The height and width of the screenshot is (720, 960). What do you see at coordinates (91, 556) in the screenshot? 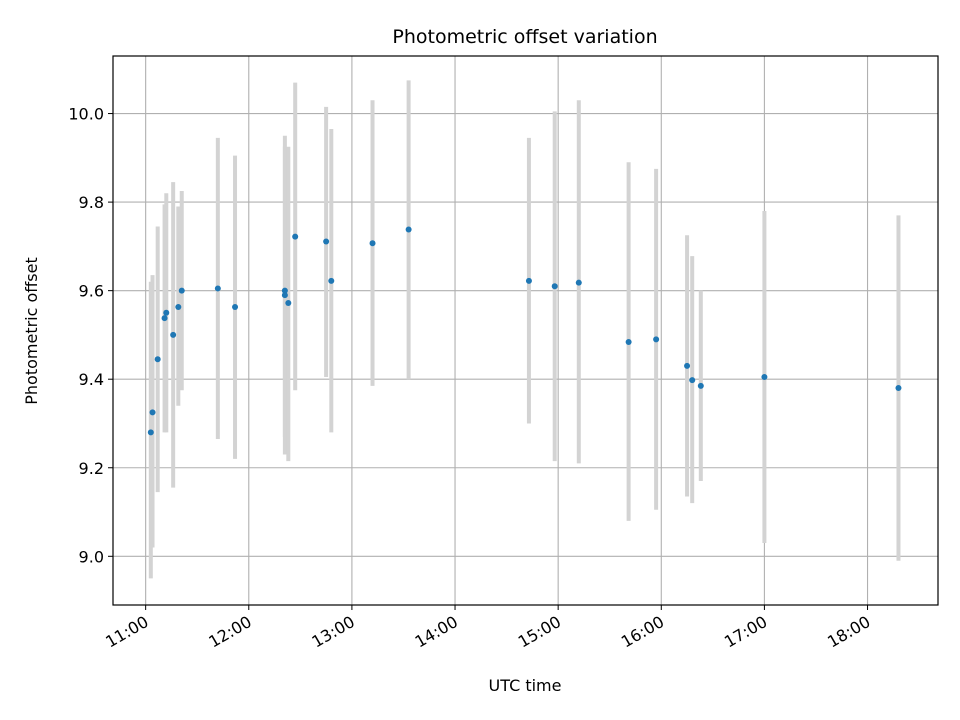
I see `y-tick-label: 9.0` at bounding box center [91, 556].